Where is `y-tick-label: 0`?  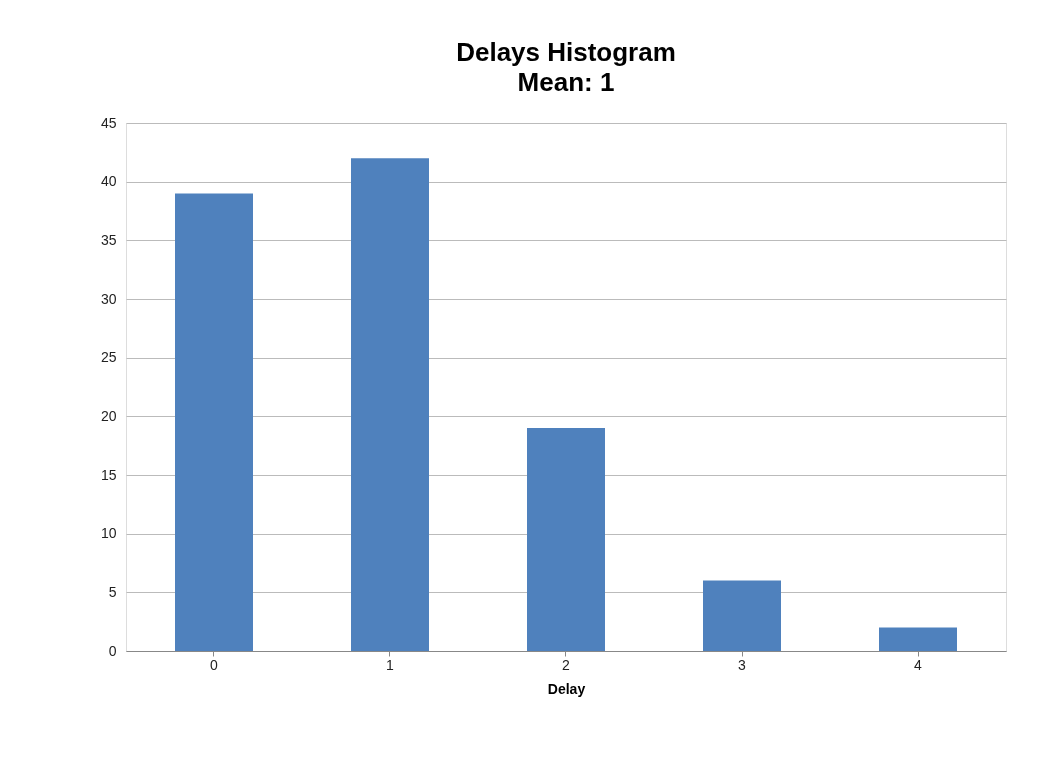
y-tick-label: 0 is located at coordinates (112, 650).